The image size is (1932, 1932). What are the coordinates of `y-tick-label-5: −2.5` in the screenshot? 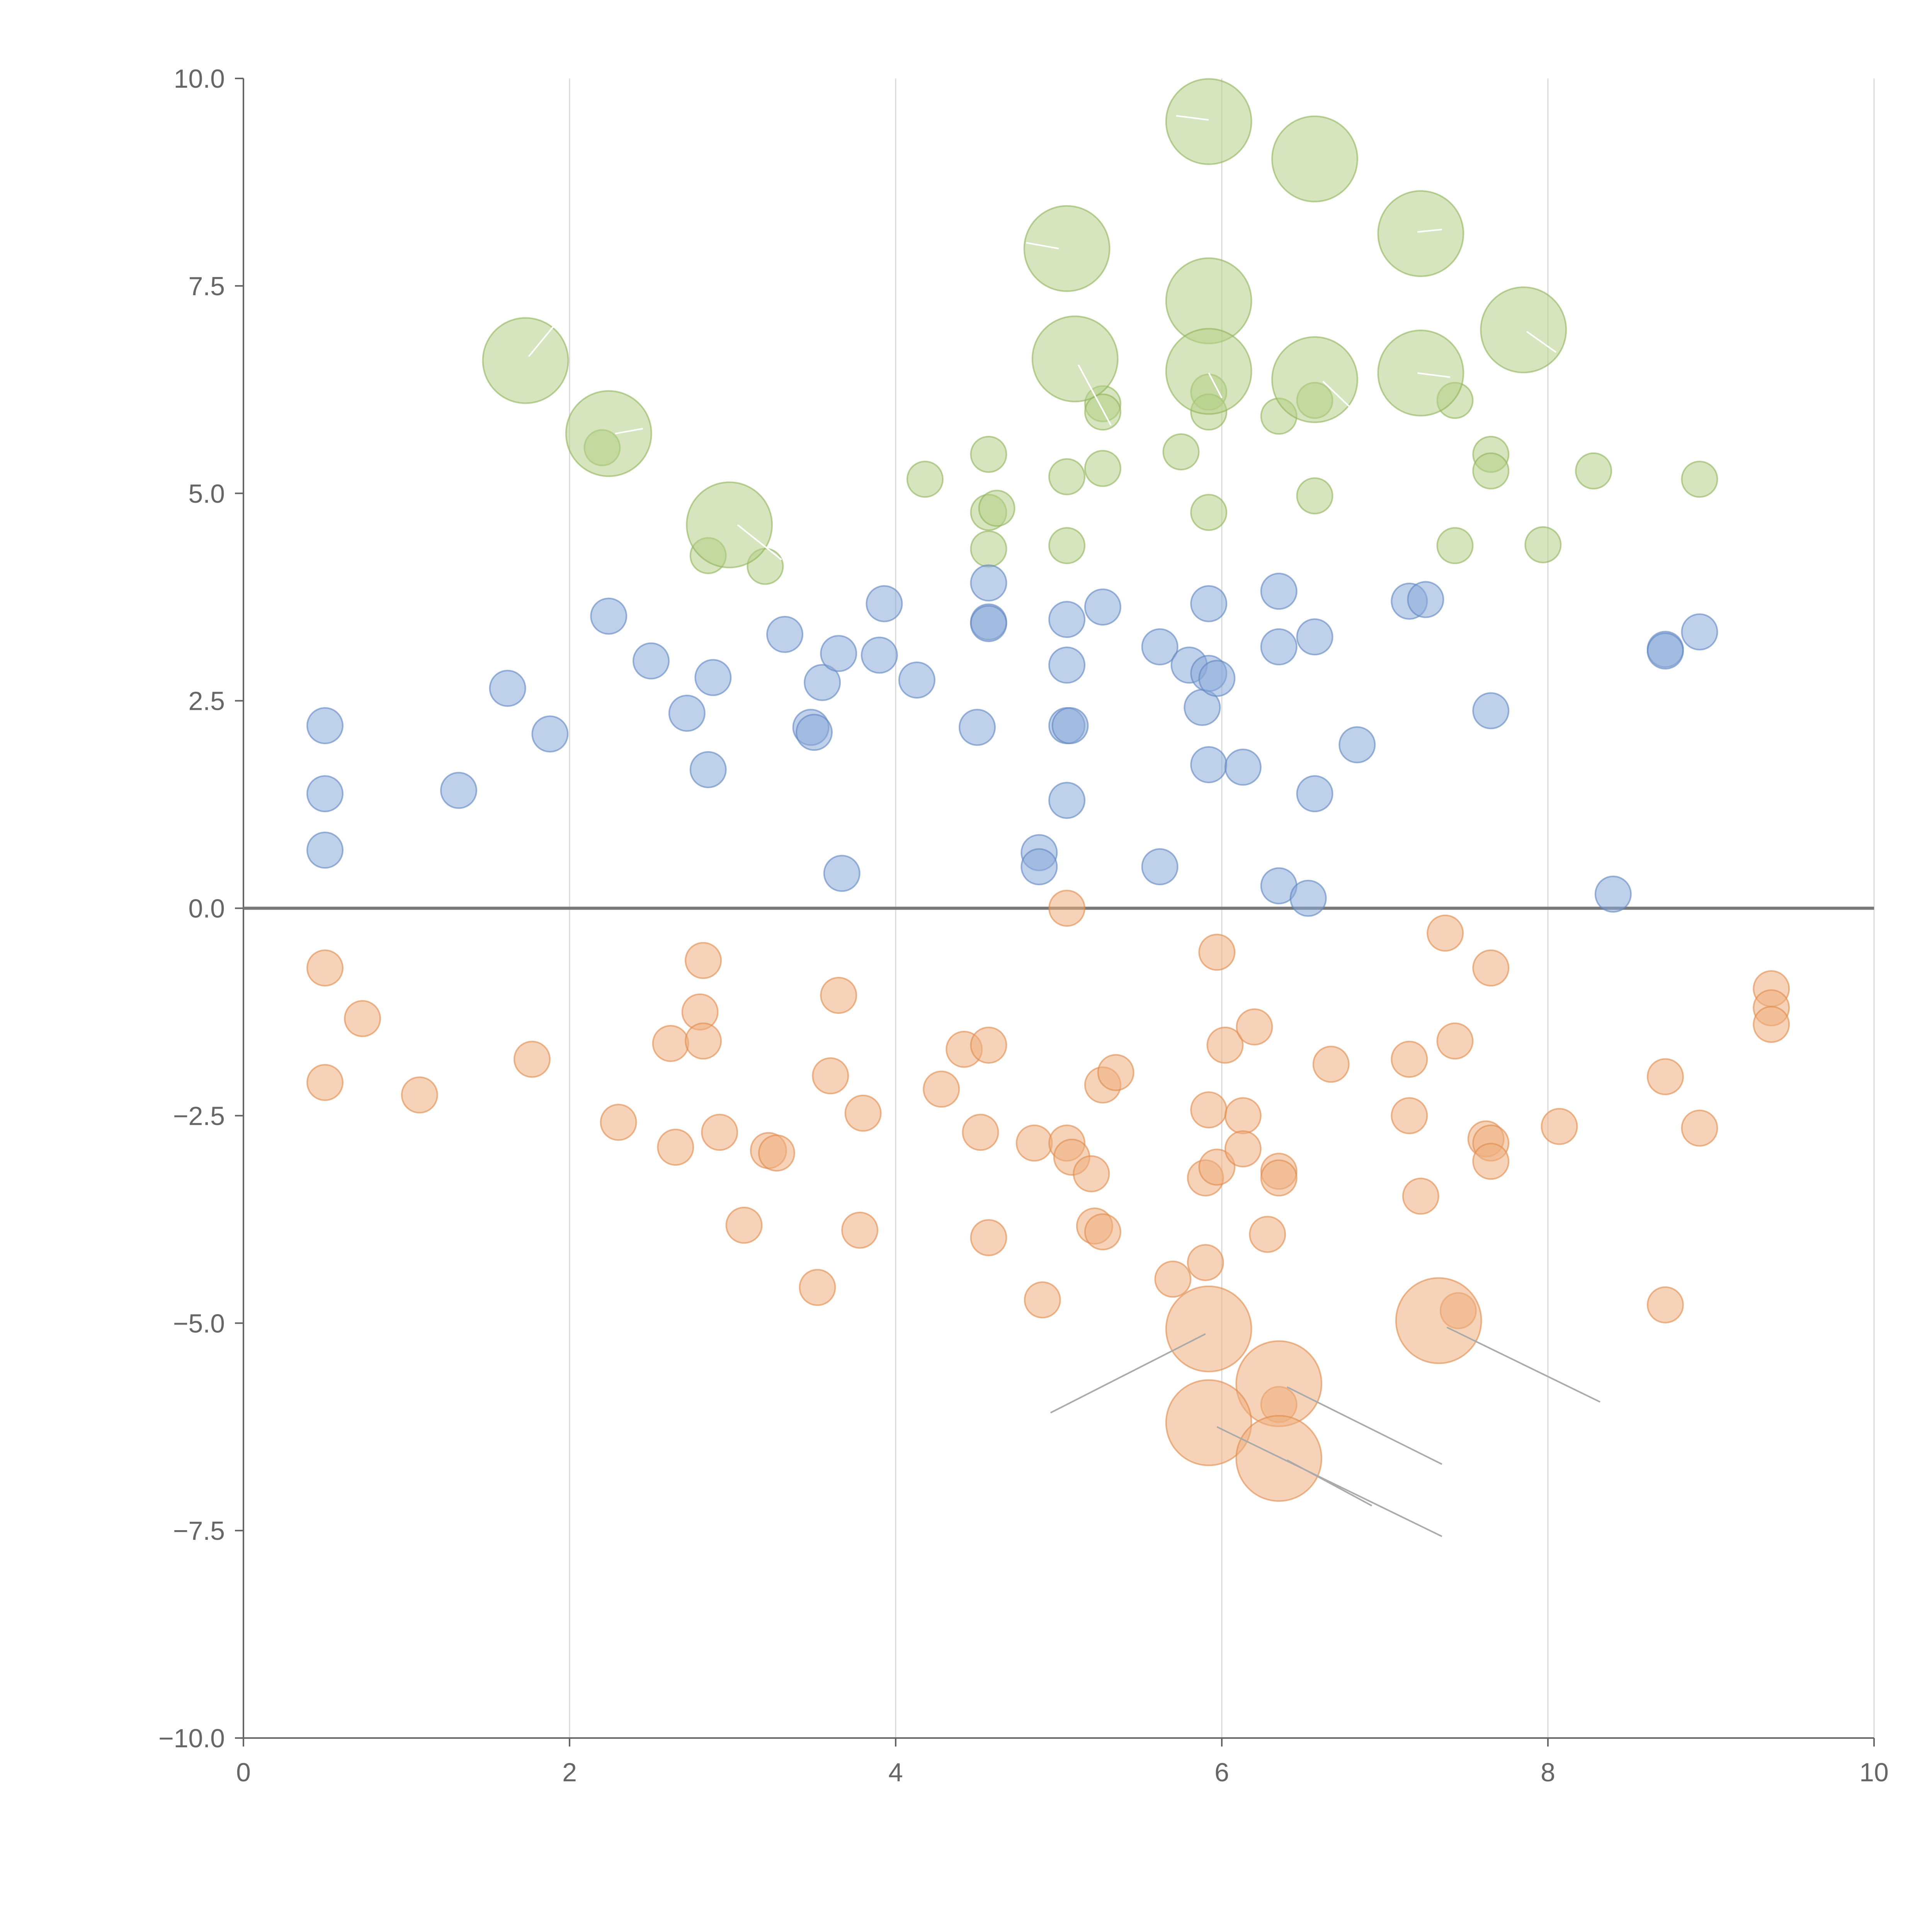 It's located at (199, 1116).